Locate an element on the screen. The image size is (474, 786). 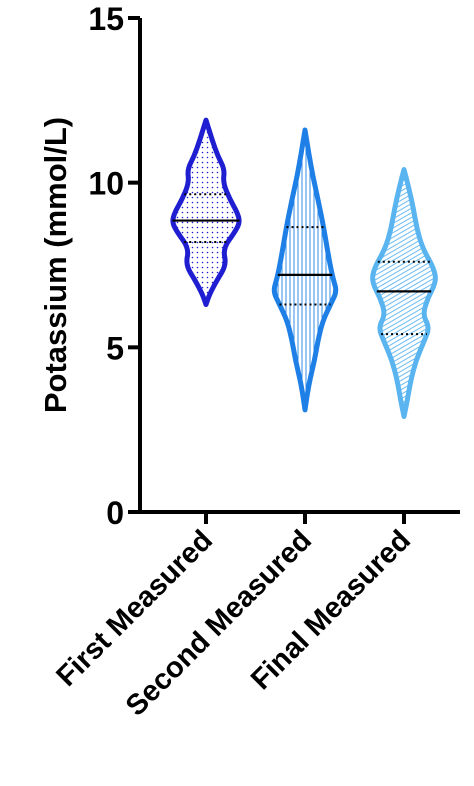
y-axis-title: Potassium (mmol/L) is located at coordinates (55, 265).